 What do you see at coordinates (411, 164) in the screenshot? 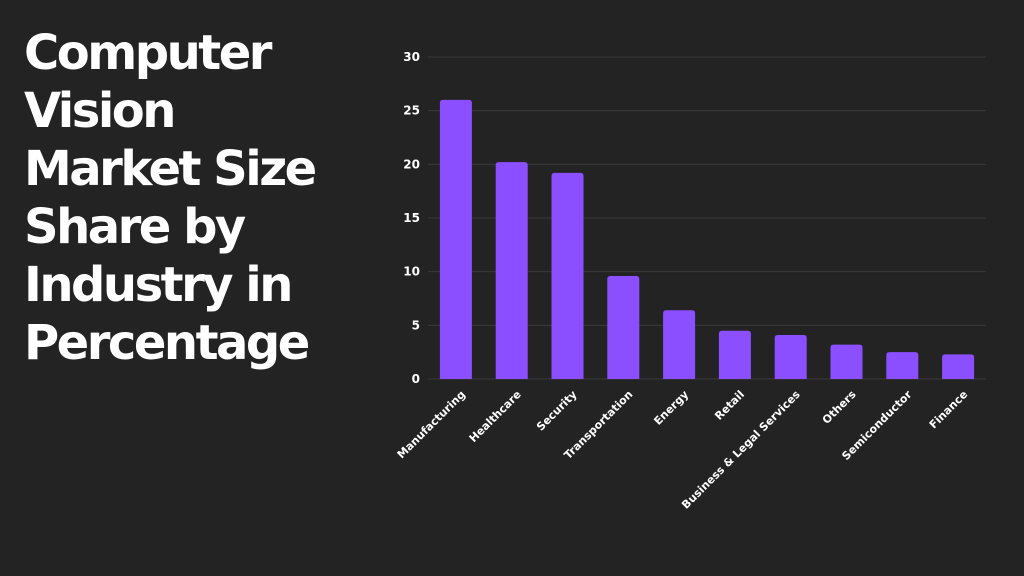
I see `y-tick-label: 20` at bounding box center [411, 164].